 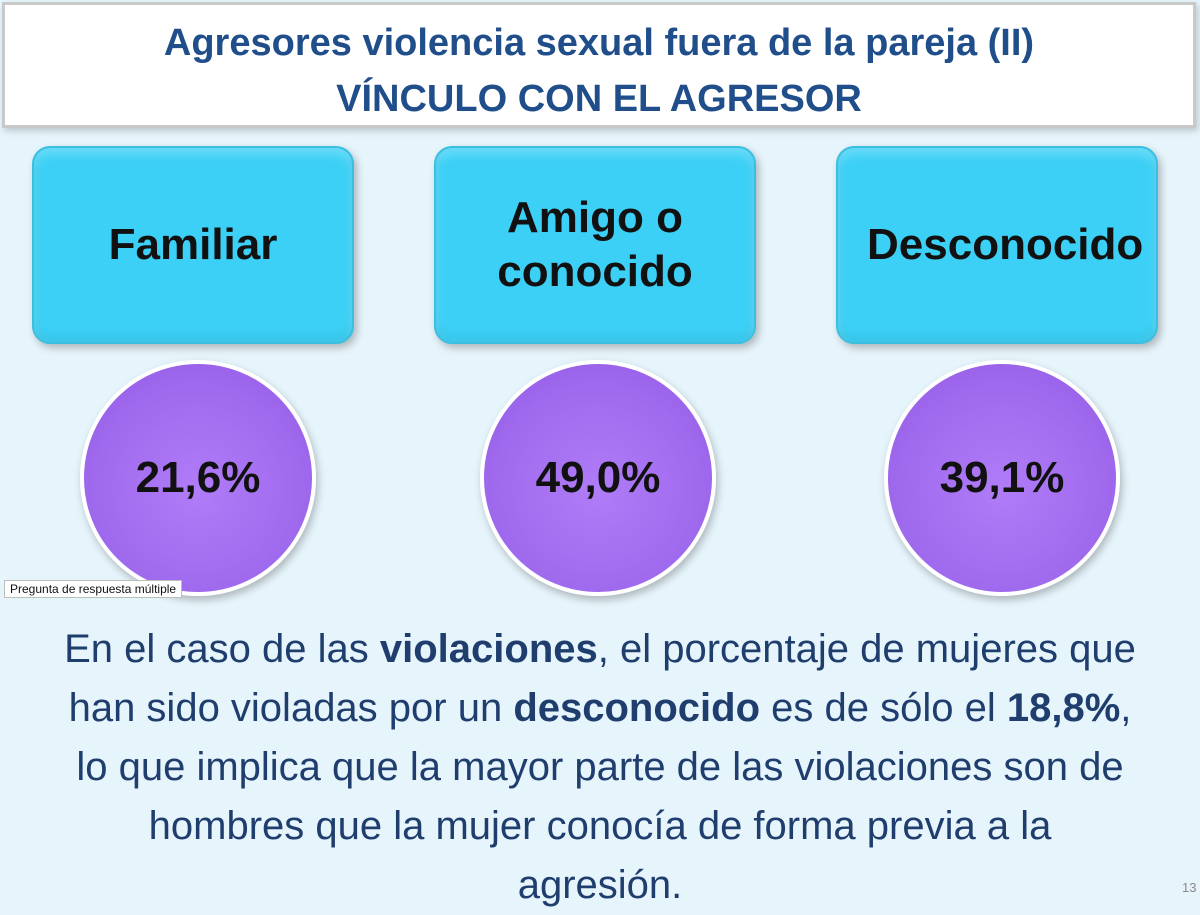 What do you see at coordinates (1189, 887) in the screenshot?
I see `slide-number: 13` at bounding box center [1189, 887].